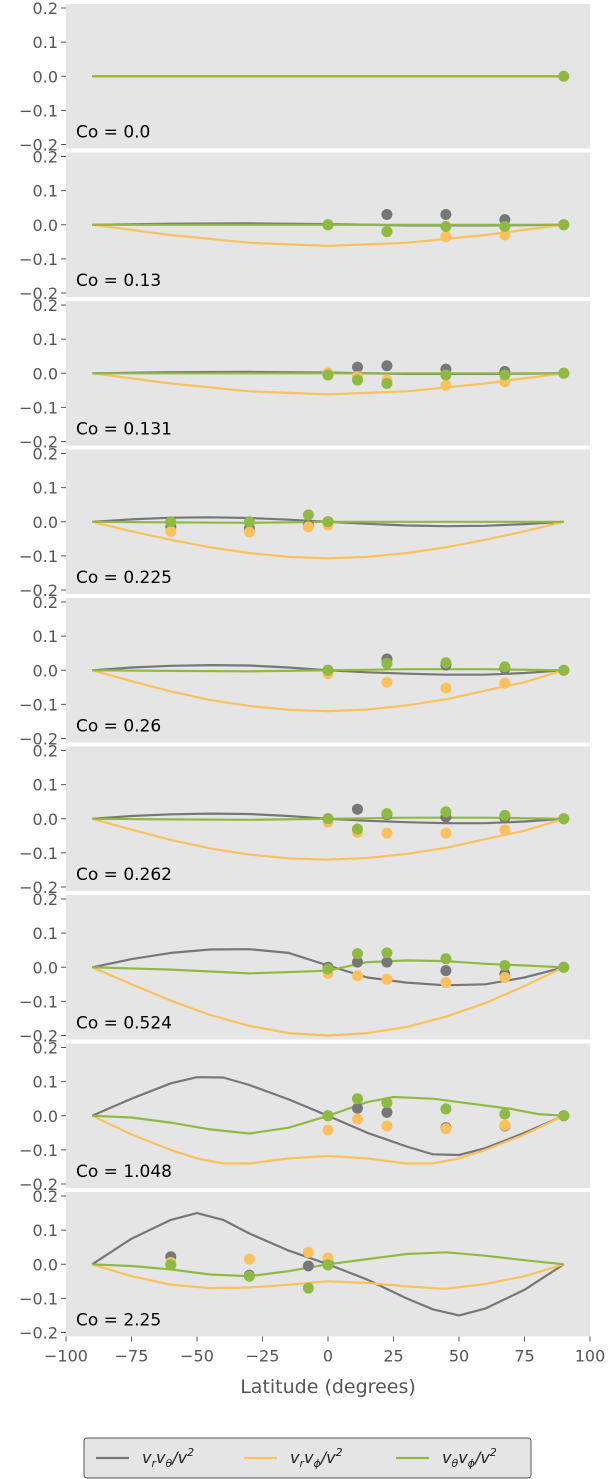 This screenshot has height=1479, width=611. I want to click on panel-label: Co = 2.25, so click(118, 1321).